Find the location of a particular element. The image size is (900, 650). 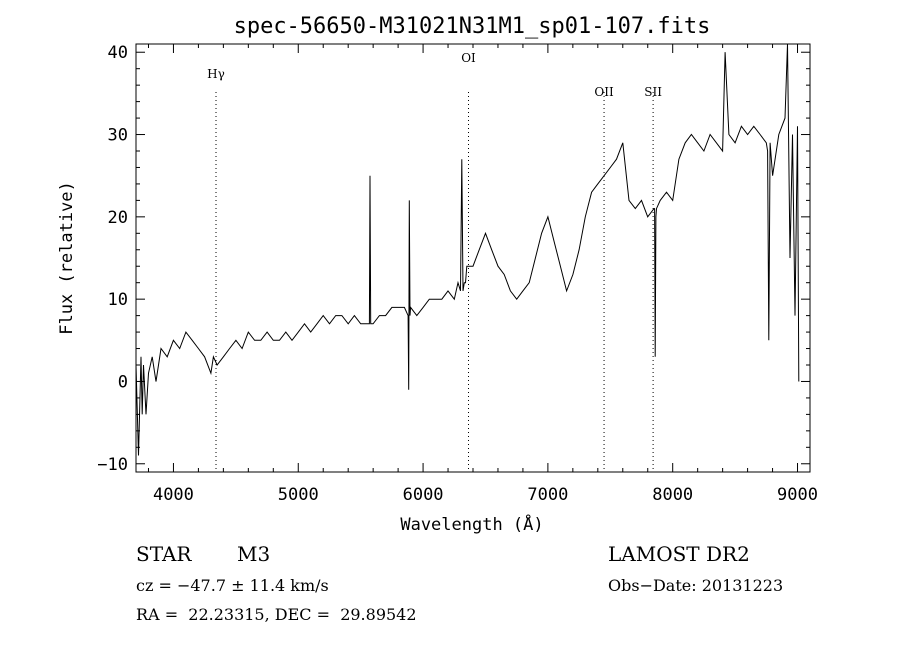

object-subclass: M3 is located at coordinates (254, 554).